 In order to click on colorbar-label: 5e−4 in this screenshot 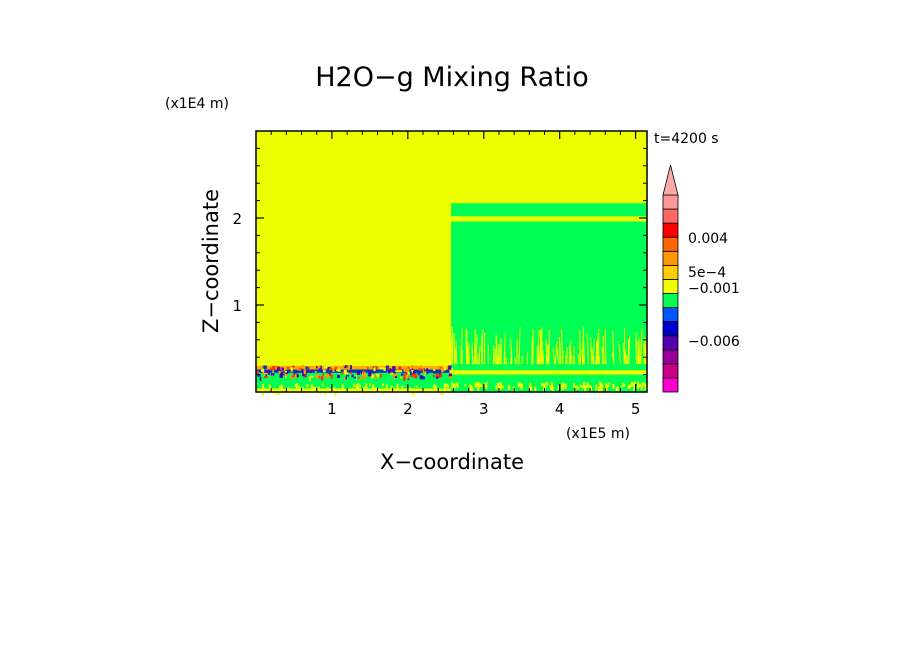, I will do `click(707, 273)`.